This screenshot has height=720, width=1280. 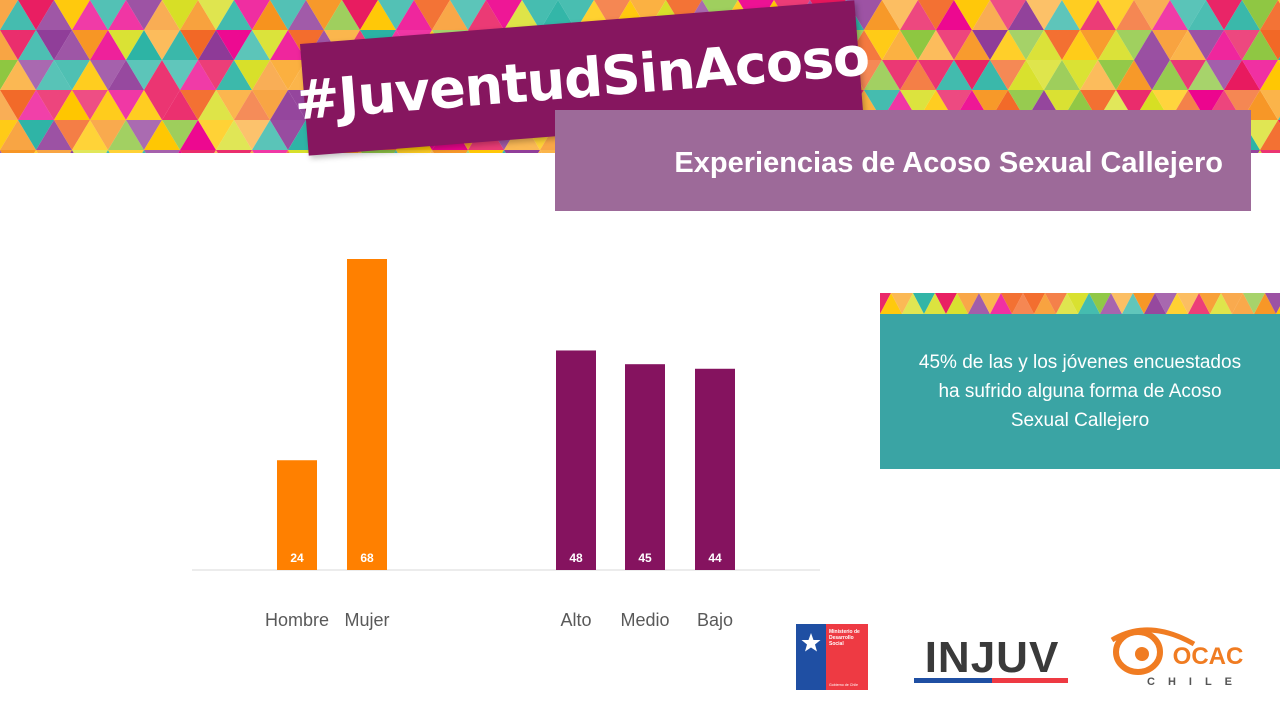 What do you see at coordinates (366, 620) in the screenshot?
I see `x-tick-label: Mujer` at bounding box center [366, 620].